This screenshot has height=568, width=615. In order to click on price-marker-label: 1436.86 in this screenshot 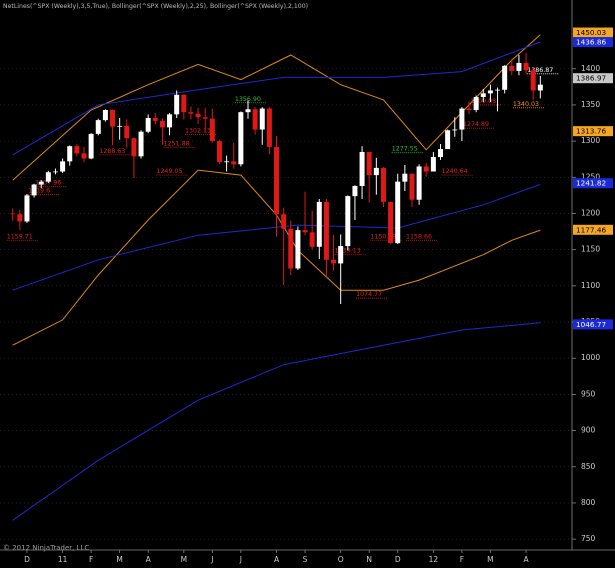, I will do `click(591, 42)`.